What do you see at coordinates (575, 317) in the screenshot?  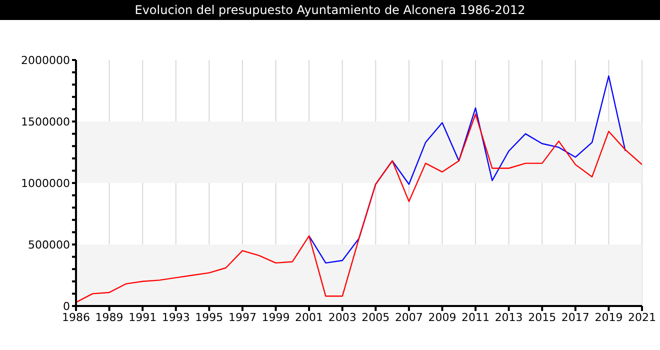 I see `x-tick-label: 2017` at bounding box center [575, 317].